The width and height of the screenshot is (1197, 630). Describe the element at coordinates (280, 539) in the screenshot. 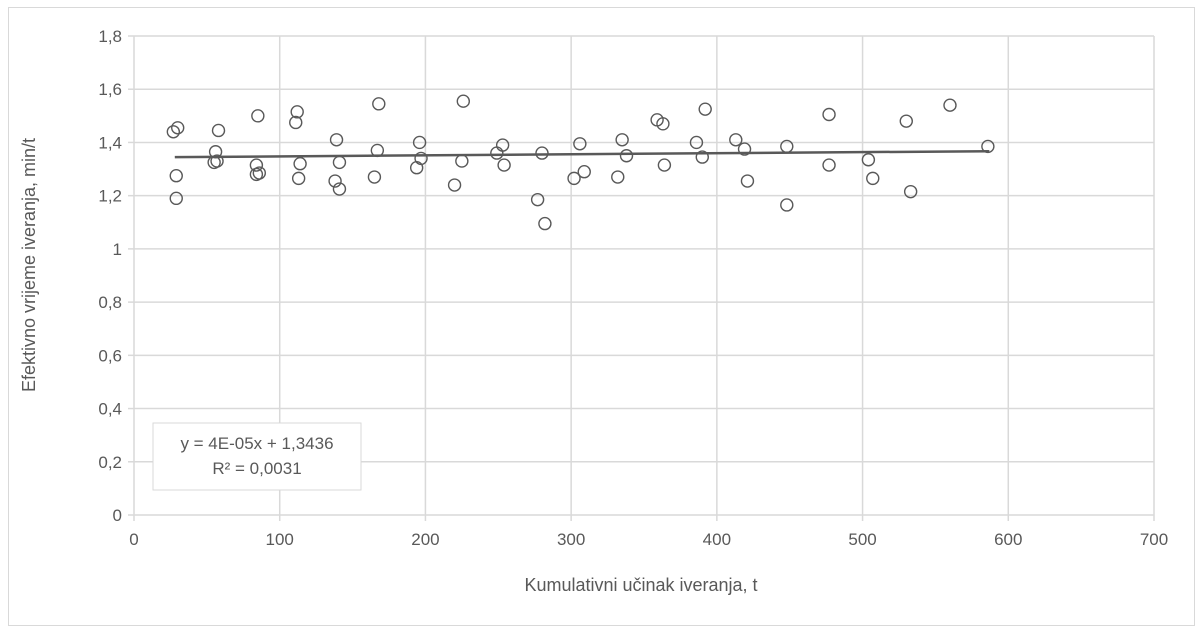

I see `x-tick-label: 100` at that location.